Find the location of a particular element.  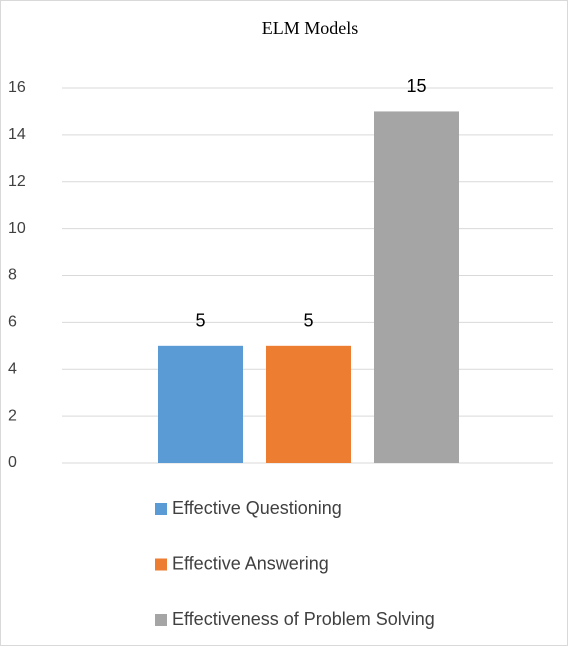

y-tick-label: 14 is located at coordinates (17, 134).